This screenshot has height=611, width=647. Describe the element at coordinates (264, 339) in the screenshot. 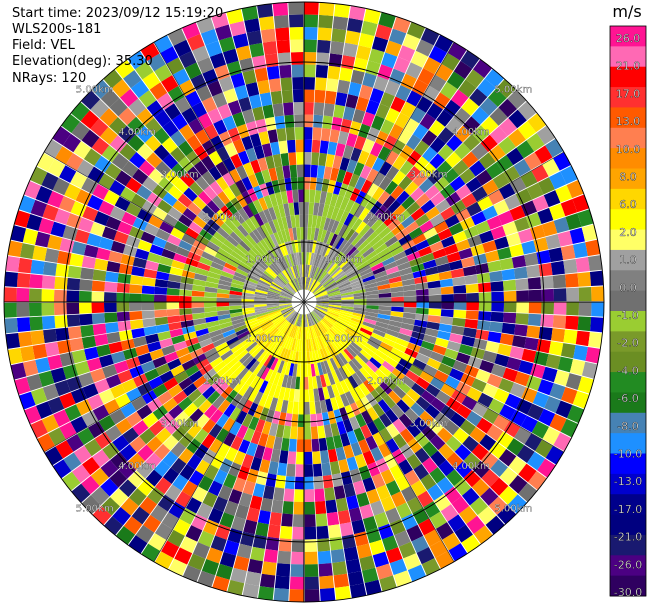

I see `range-ring-label: 1.00km` at that location.